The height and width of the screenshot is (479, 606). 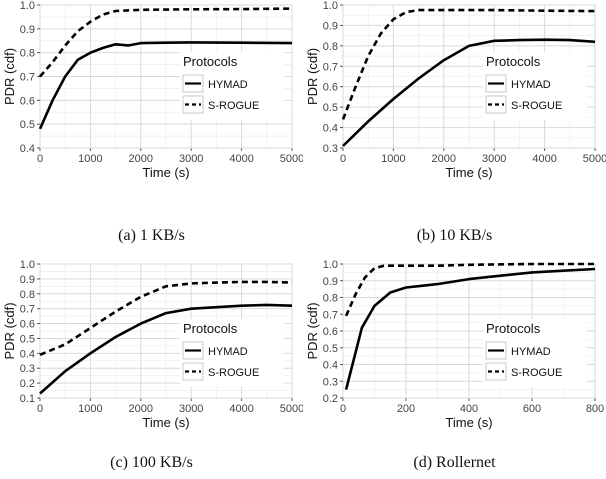 What do you see at coordinates (454, 235) in the screenshot?
I see `caption-b: (b) 10 KB/s` at bounding box center [454, 235].